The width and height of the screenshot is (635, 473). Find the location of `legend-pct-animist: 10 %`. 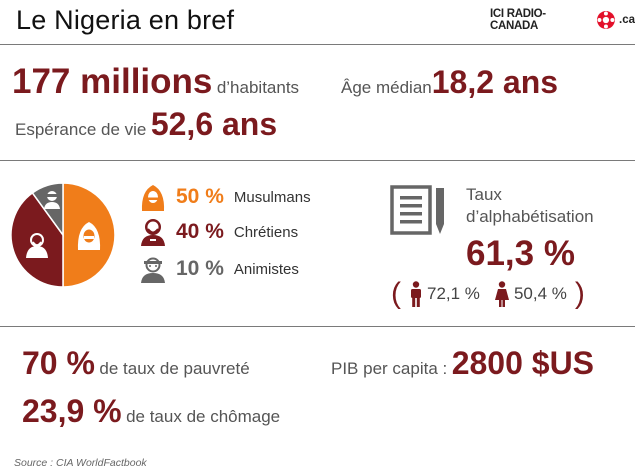

legend-pct-animist: 10 % is located at coordinates (200, 268).